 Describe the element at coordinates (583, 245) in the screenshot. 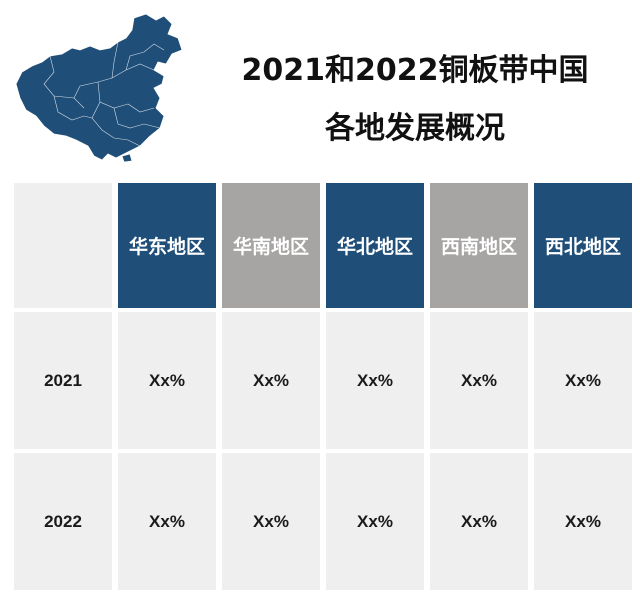

I see `header-northwest: 西北地区` at that location.